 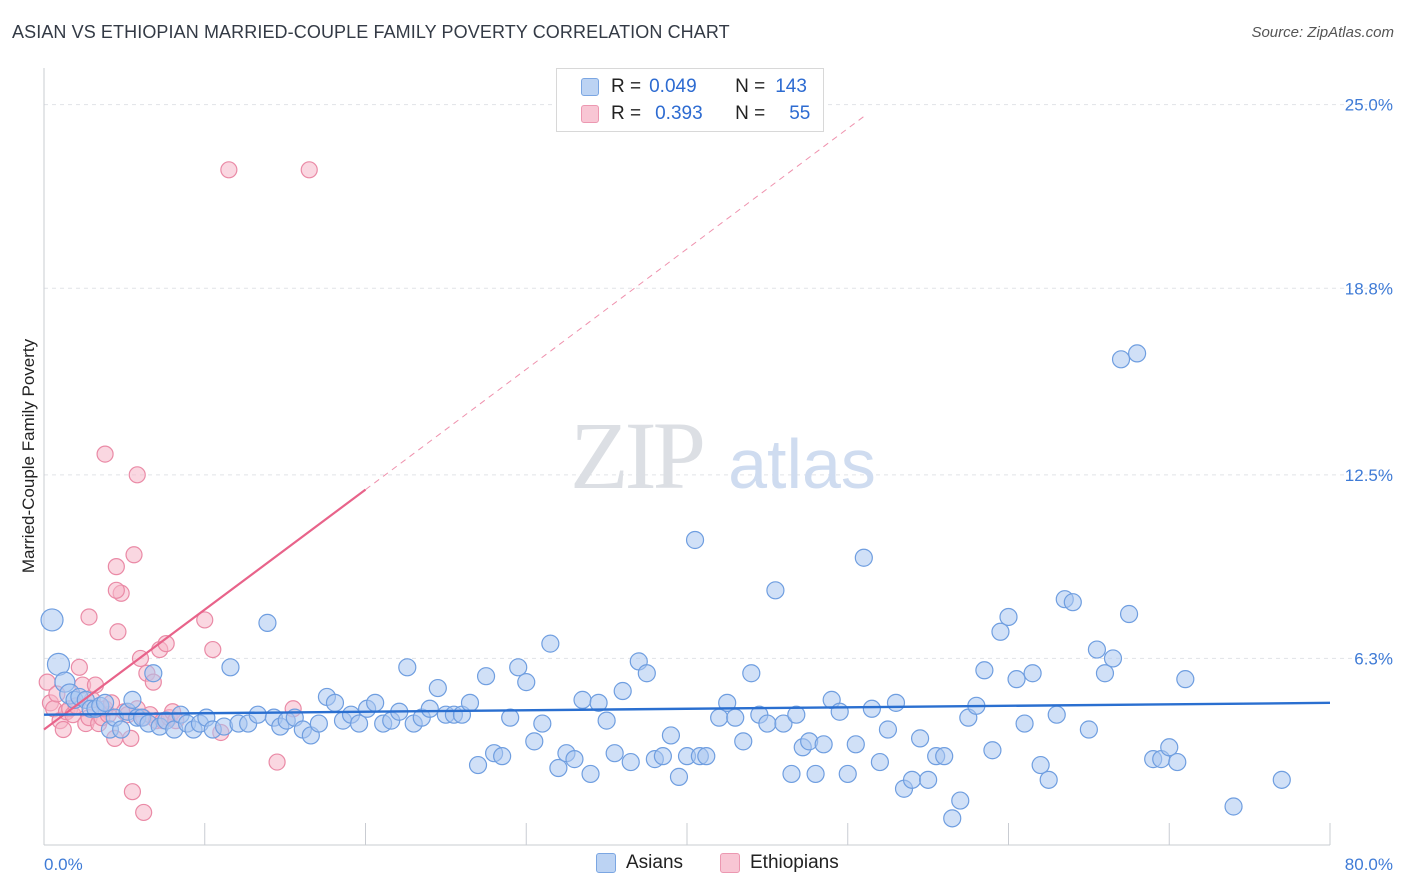 What do you see at coordinates (703, 864) in the screenshot?
I see `series-legend: Asians Ethiopians` at bounding box center [703, 864].